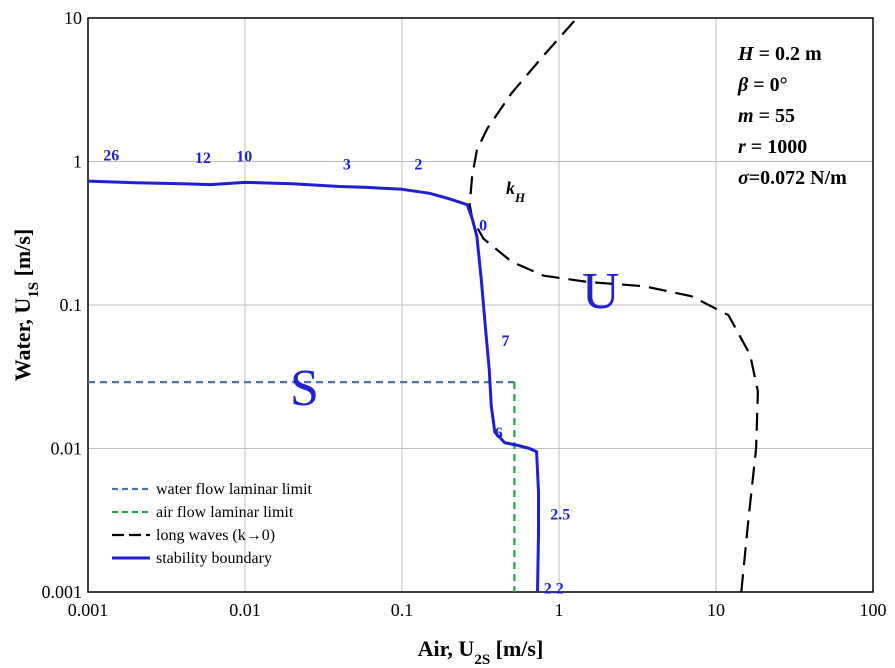  I want to click on parameter-line: H = 0.2 m, so click(779, 54).